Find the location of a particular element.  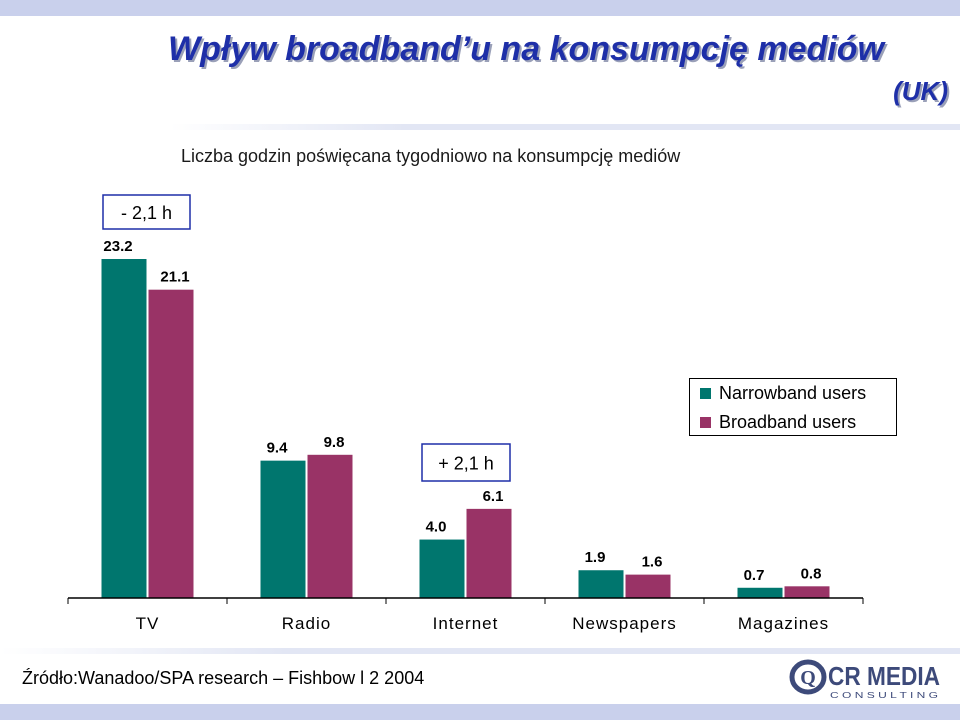

bar-narrowband-users-magazines is located at coordinates (760, 592).